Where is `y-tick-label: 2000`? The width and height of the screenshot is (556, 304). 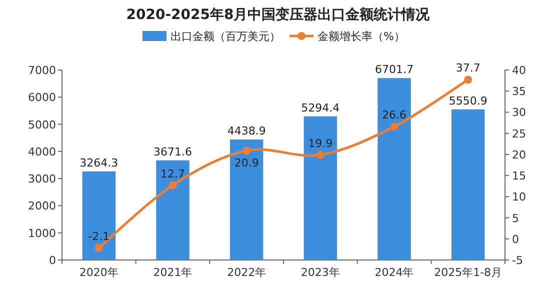 y-tick-label: 2000 is located at coordinates (42, 206).